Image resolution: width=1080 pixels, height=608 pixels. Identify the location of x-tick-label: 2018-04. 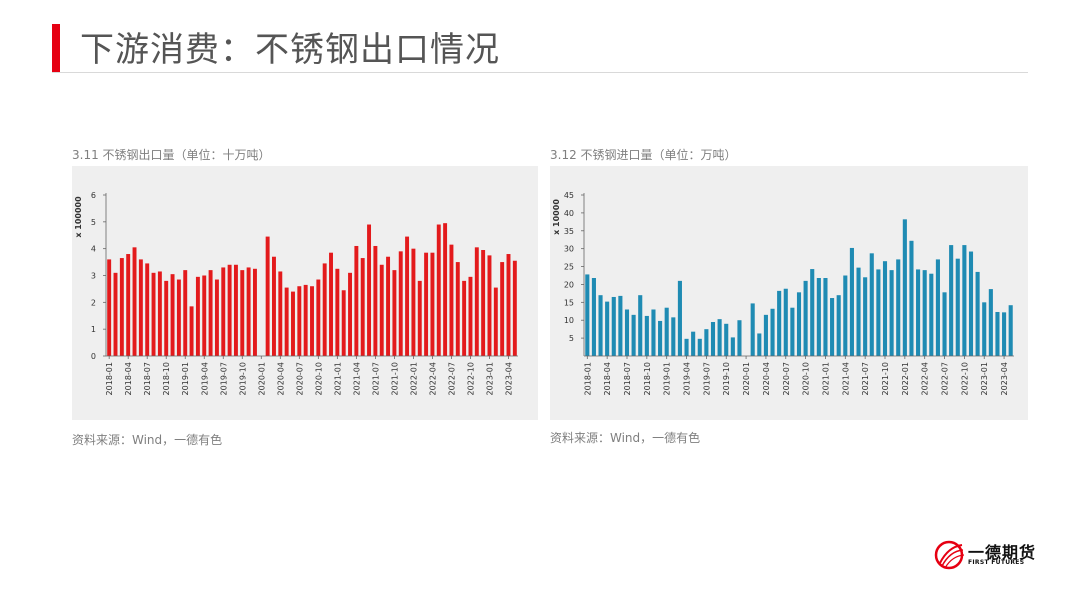
(128, 378).